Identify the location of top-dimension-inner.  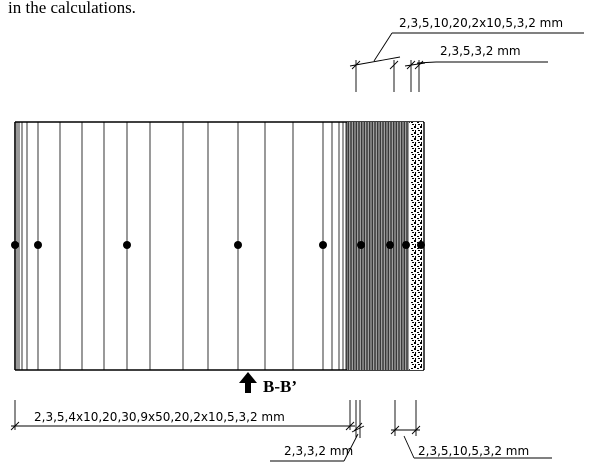
(476, 76).